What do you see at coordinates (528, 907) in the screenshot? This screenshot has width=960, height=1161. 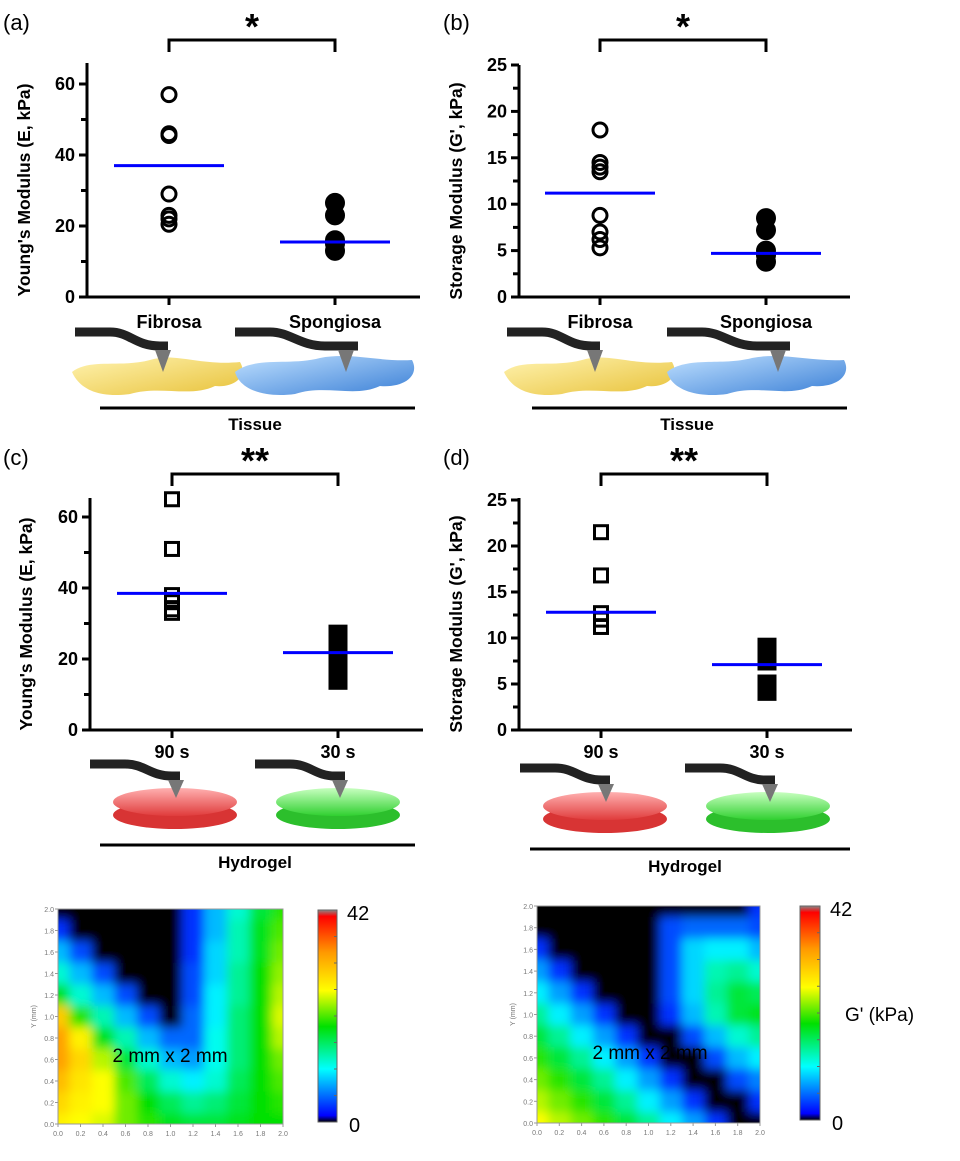 I see `y-tick-label: 2.0` at bounding box center [528, 907].